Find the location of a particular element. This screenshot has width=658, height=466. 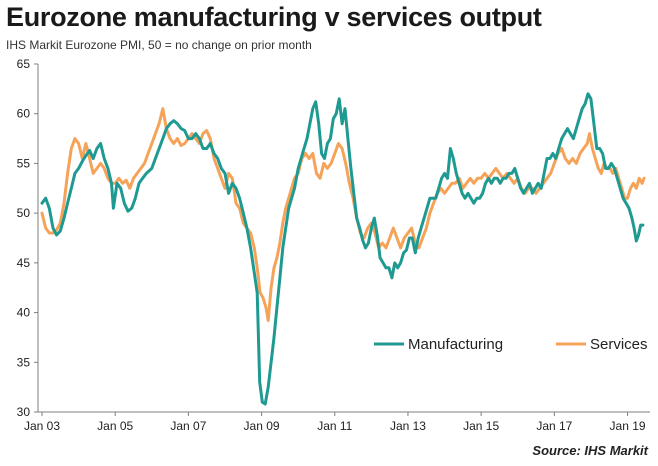

x-tick-label: Jan 13 is located at coordinates (408, 426).